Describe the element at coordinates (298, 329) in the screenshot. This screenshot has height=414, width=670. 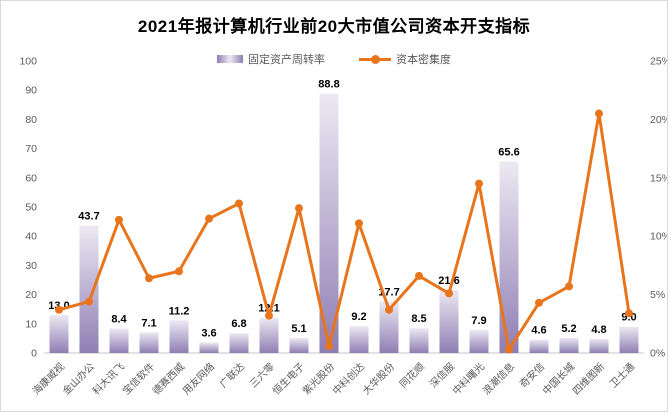
I see `bar-value-label: 5.1` at that location.